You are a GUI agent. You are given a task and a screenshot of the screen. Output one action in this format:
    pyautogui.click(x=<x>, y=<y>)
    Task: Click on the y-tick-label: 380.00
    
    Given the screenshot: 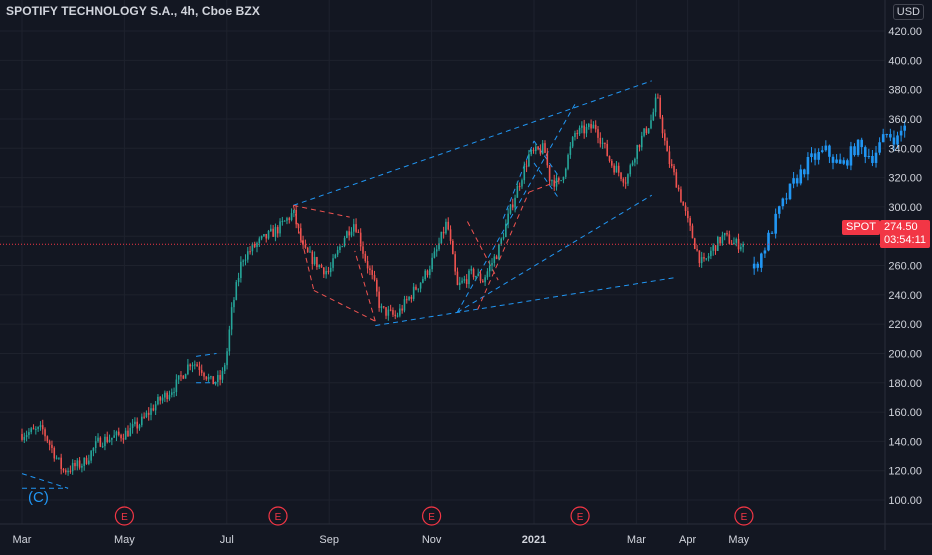 What is the action you would take?
    pyautogui.click(x=905, y=91)
    